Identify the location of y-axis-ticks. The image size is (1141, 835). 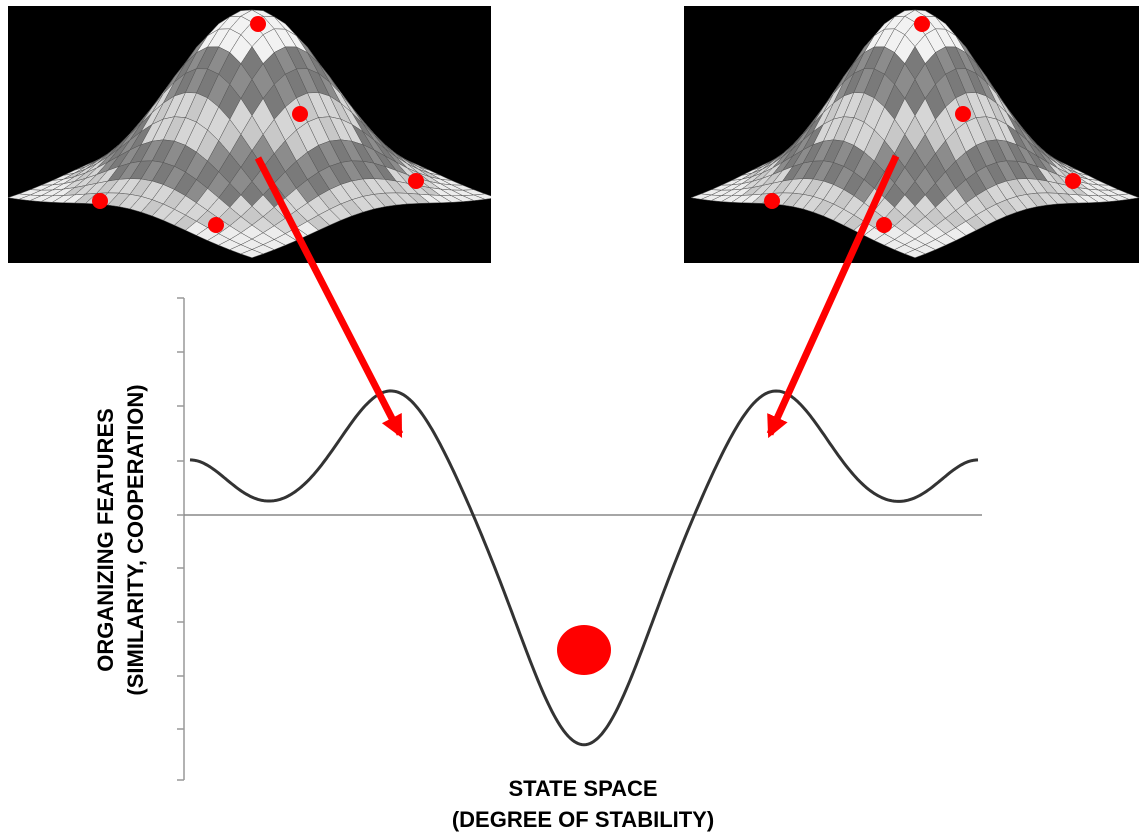
(180, 539).